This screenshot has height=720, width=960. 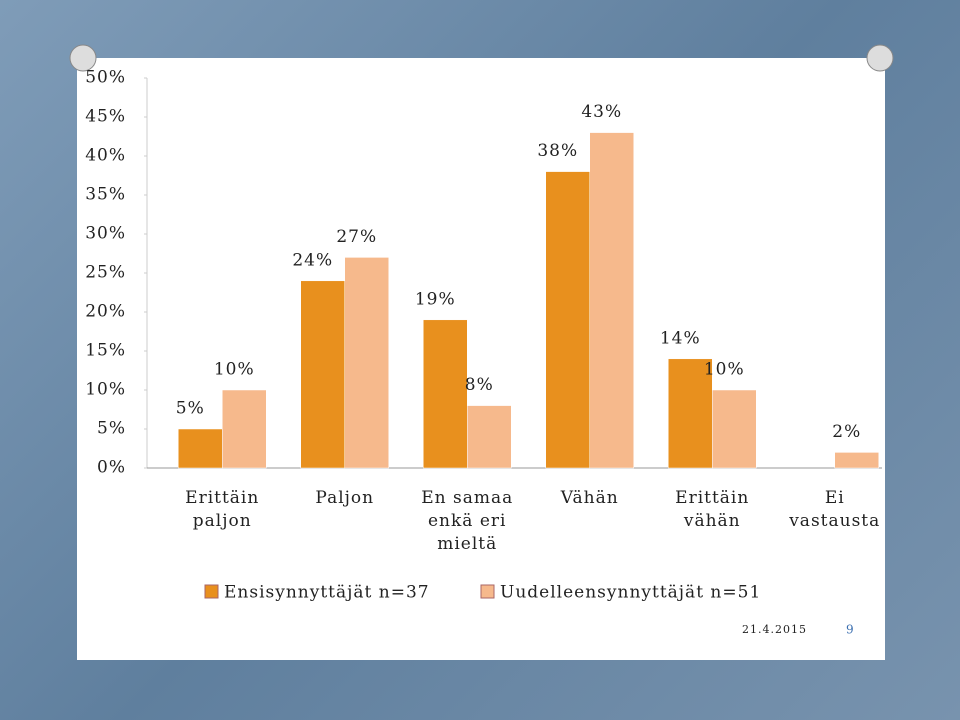 I want to click on x-tick-label: En samaa enkä eri mieltä, so click(x=467, y=521).